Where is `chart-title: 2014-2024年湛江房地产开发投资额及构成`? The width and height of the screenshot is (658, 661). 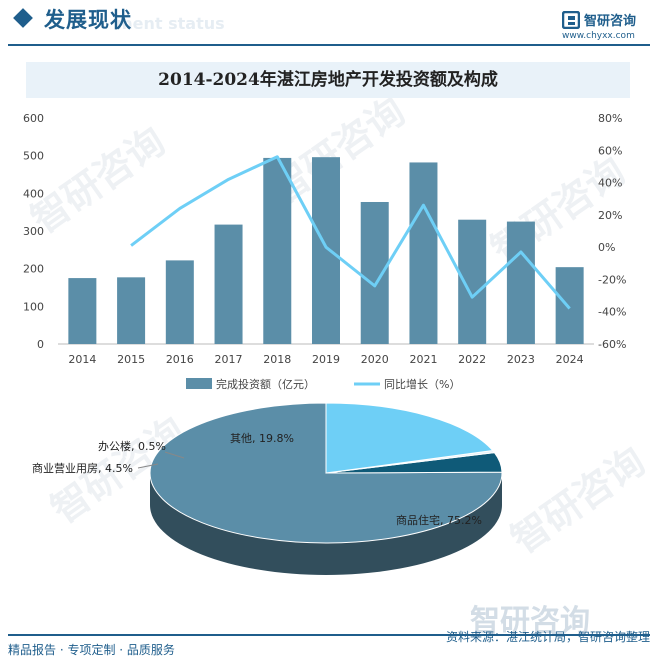 chart-title: 2014-2024年湛江房地产开发投资额及构成 is located at coordinates (328, 80).